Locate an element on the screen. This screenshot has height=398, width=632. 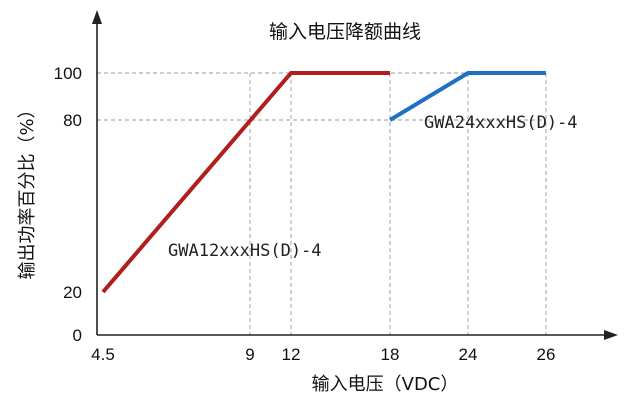
chart-title: 输入电压降额曲线 is located at coordinates (345, 32).